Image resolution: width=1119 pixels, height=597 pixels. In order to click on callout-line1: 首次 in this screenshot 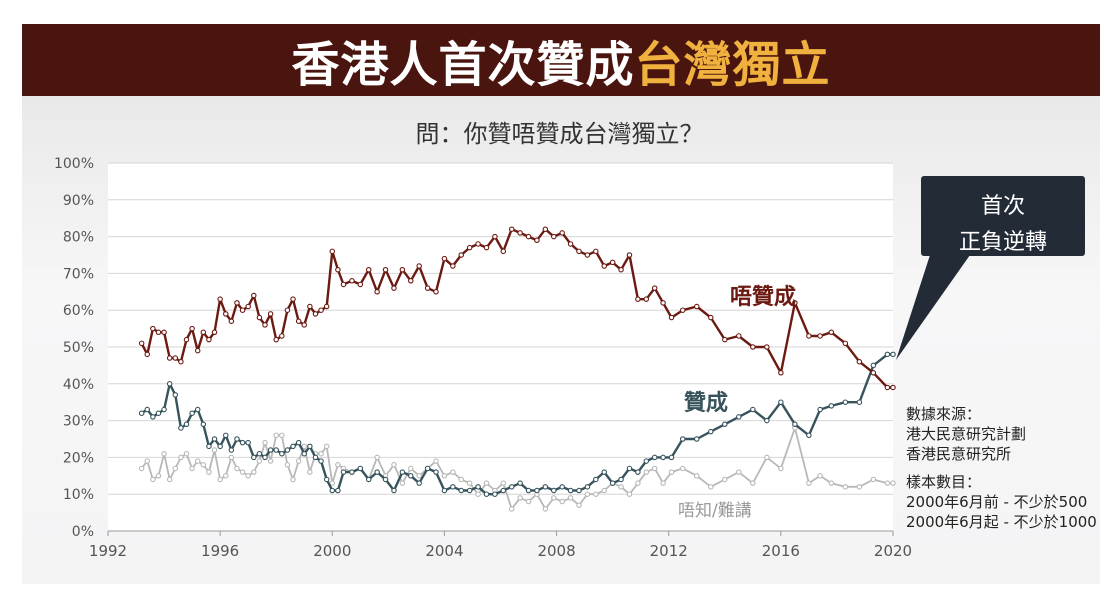, I will do `click(1002, 206)`.